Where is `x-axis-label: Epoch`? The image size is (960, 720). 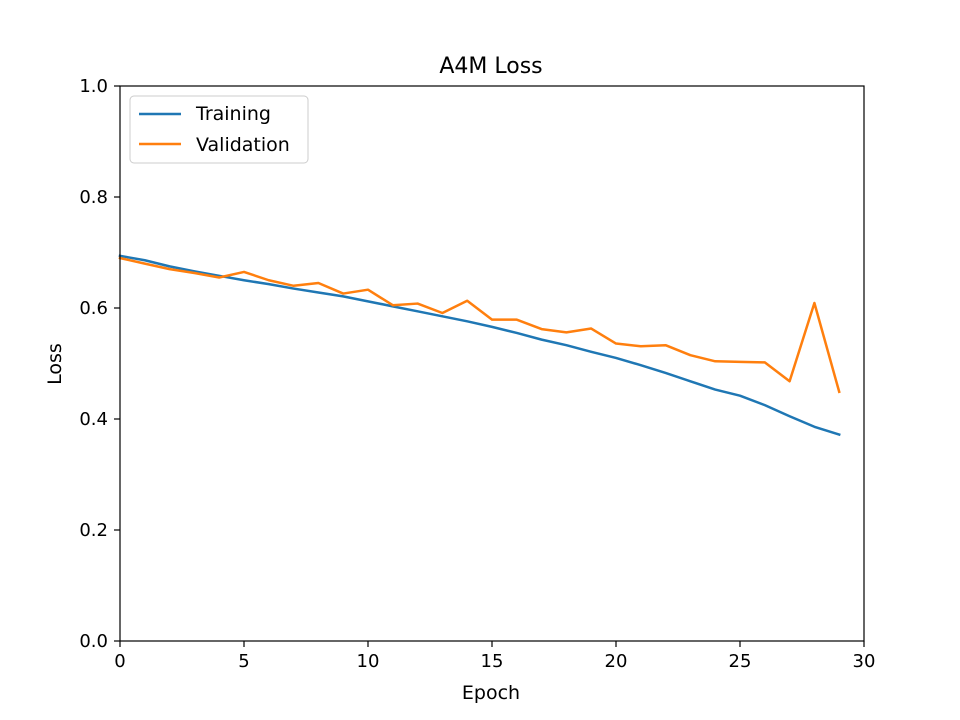
x-axis-label: Epoch is located at coordinates (491, 693).